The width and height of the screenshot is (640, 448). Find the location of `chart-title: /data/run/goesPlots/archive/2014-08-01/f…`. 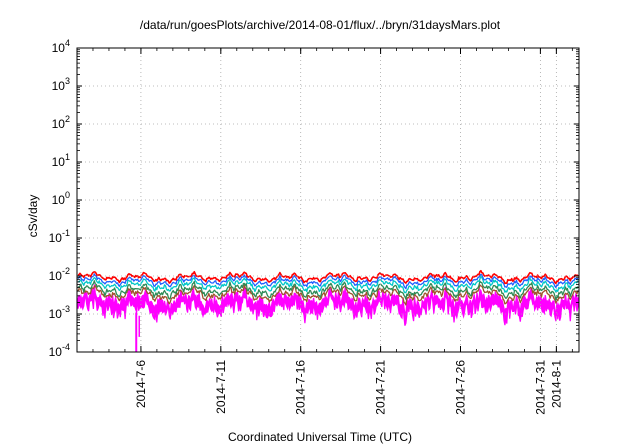

chart-title: /data/run/goesPlots/archive/2014-08-01/f… is located at coordinates (320, 25).